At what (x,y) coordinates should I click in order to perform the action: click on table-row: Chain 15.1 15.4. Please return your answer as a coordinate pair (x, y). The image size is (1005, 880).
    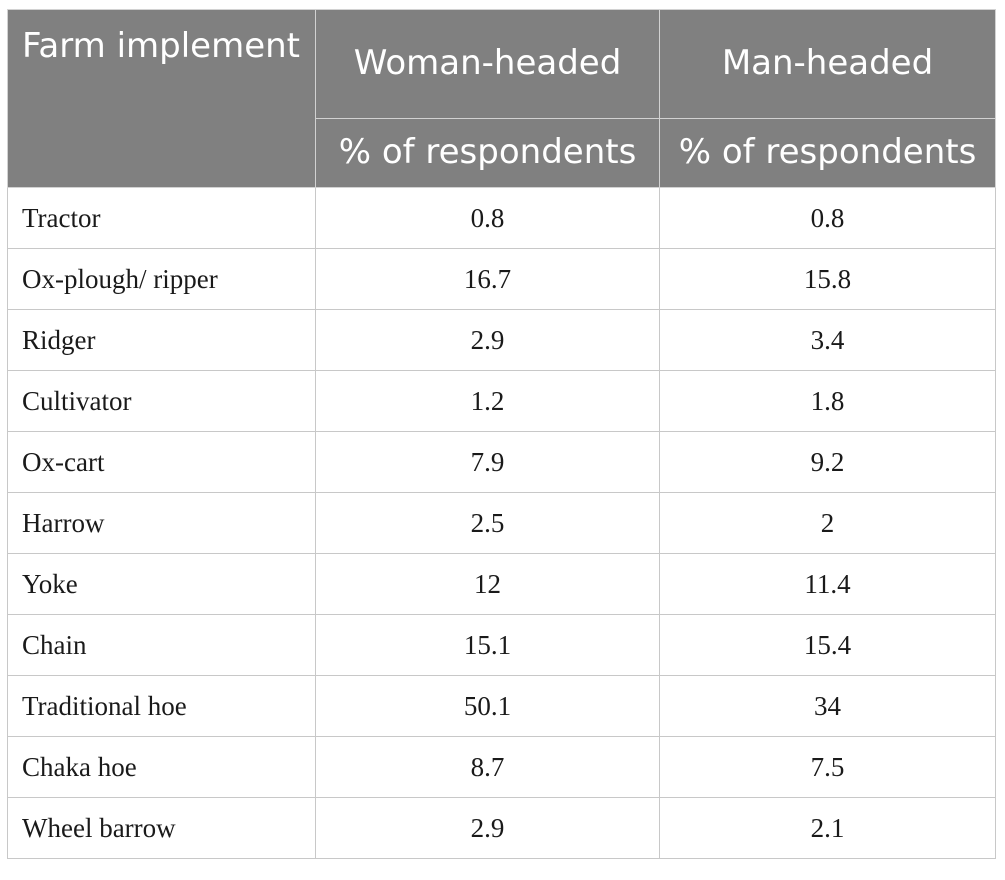
    Looking at the image, I should click on (501, 645).